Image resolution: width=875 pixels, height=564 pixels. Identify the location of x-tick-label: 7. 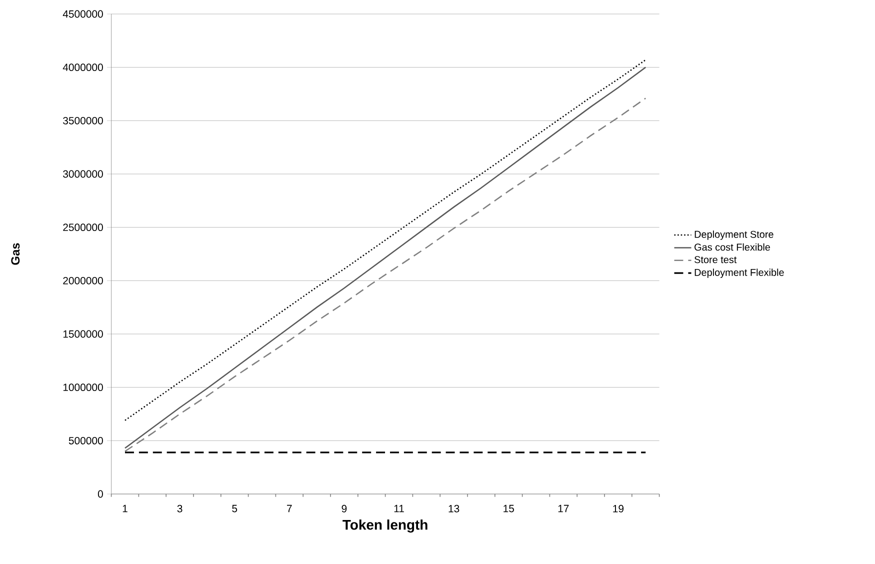
(289, 508).